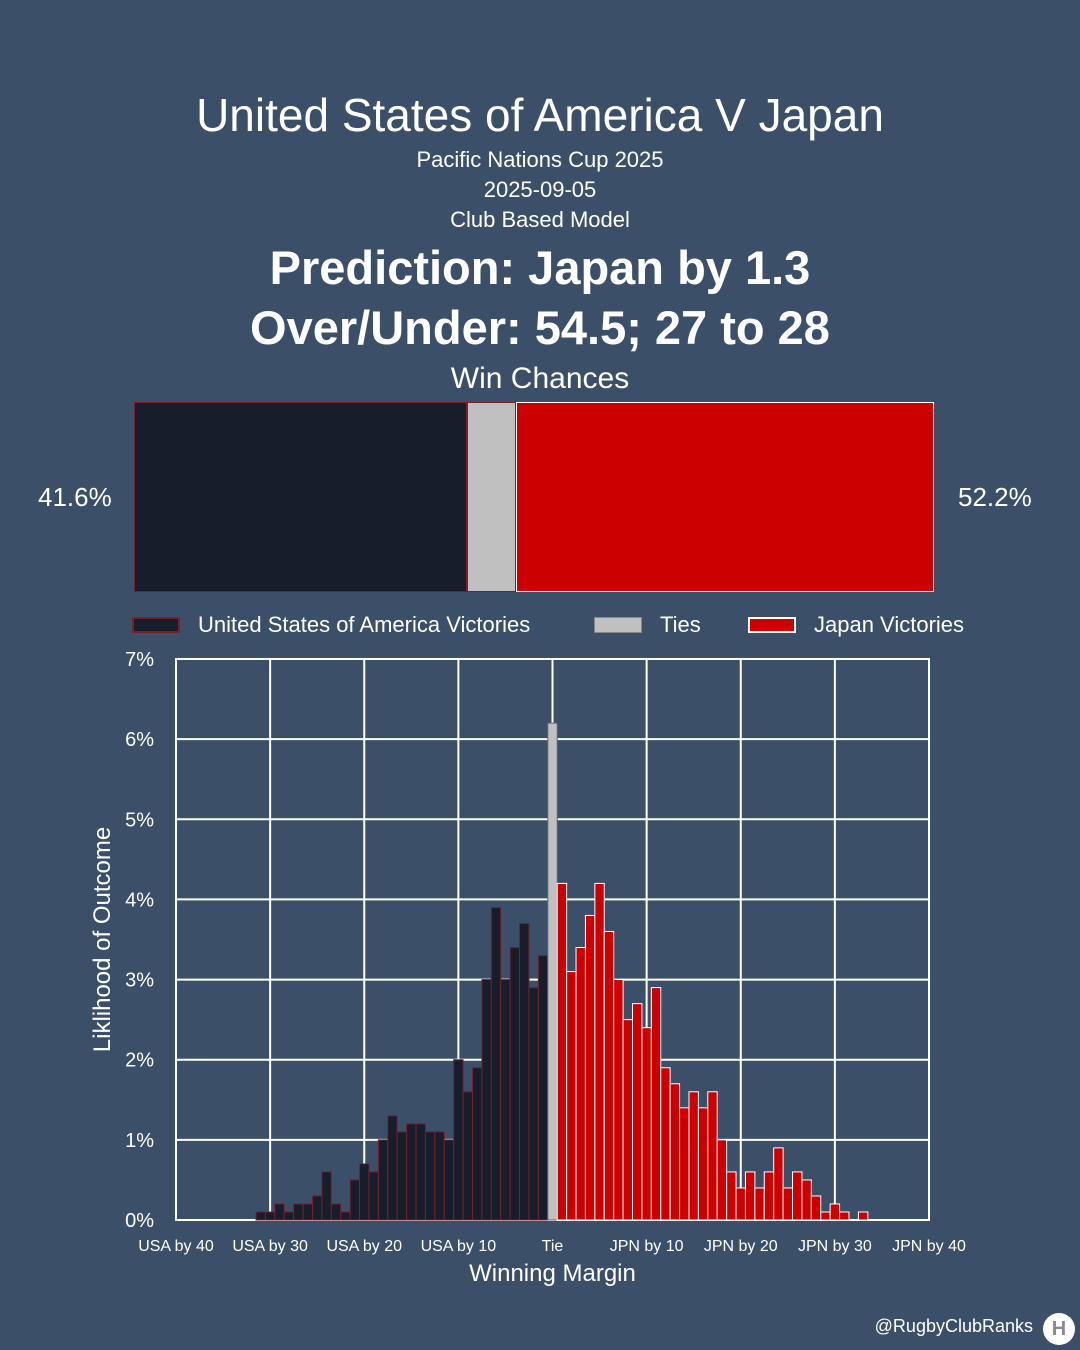 The image size is (1080, 1350). I want to click on x-tick-label: USA by 20, so click(364, 1246).